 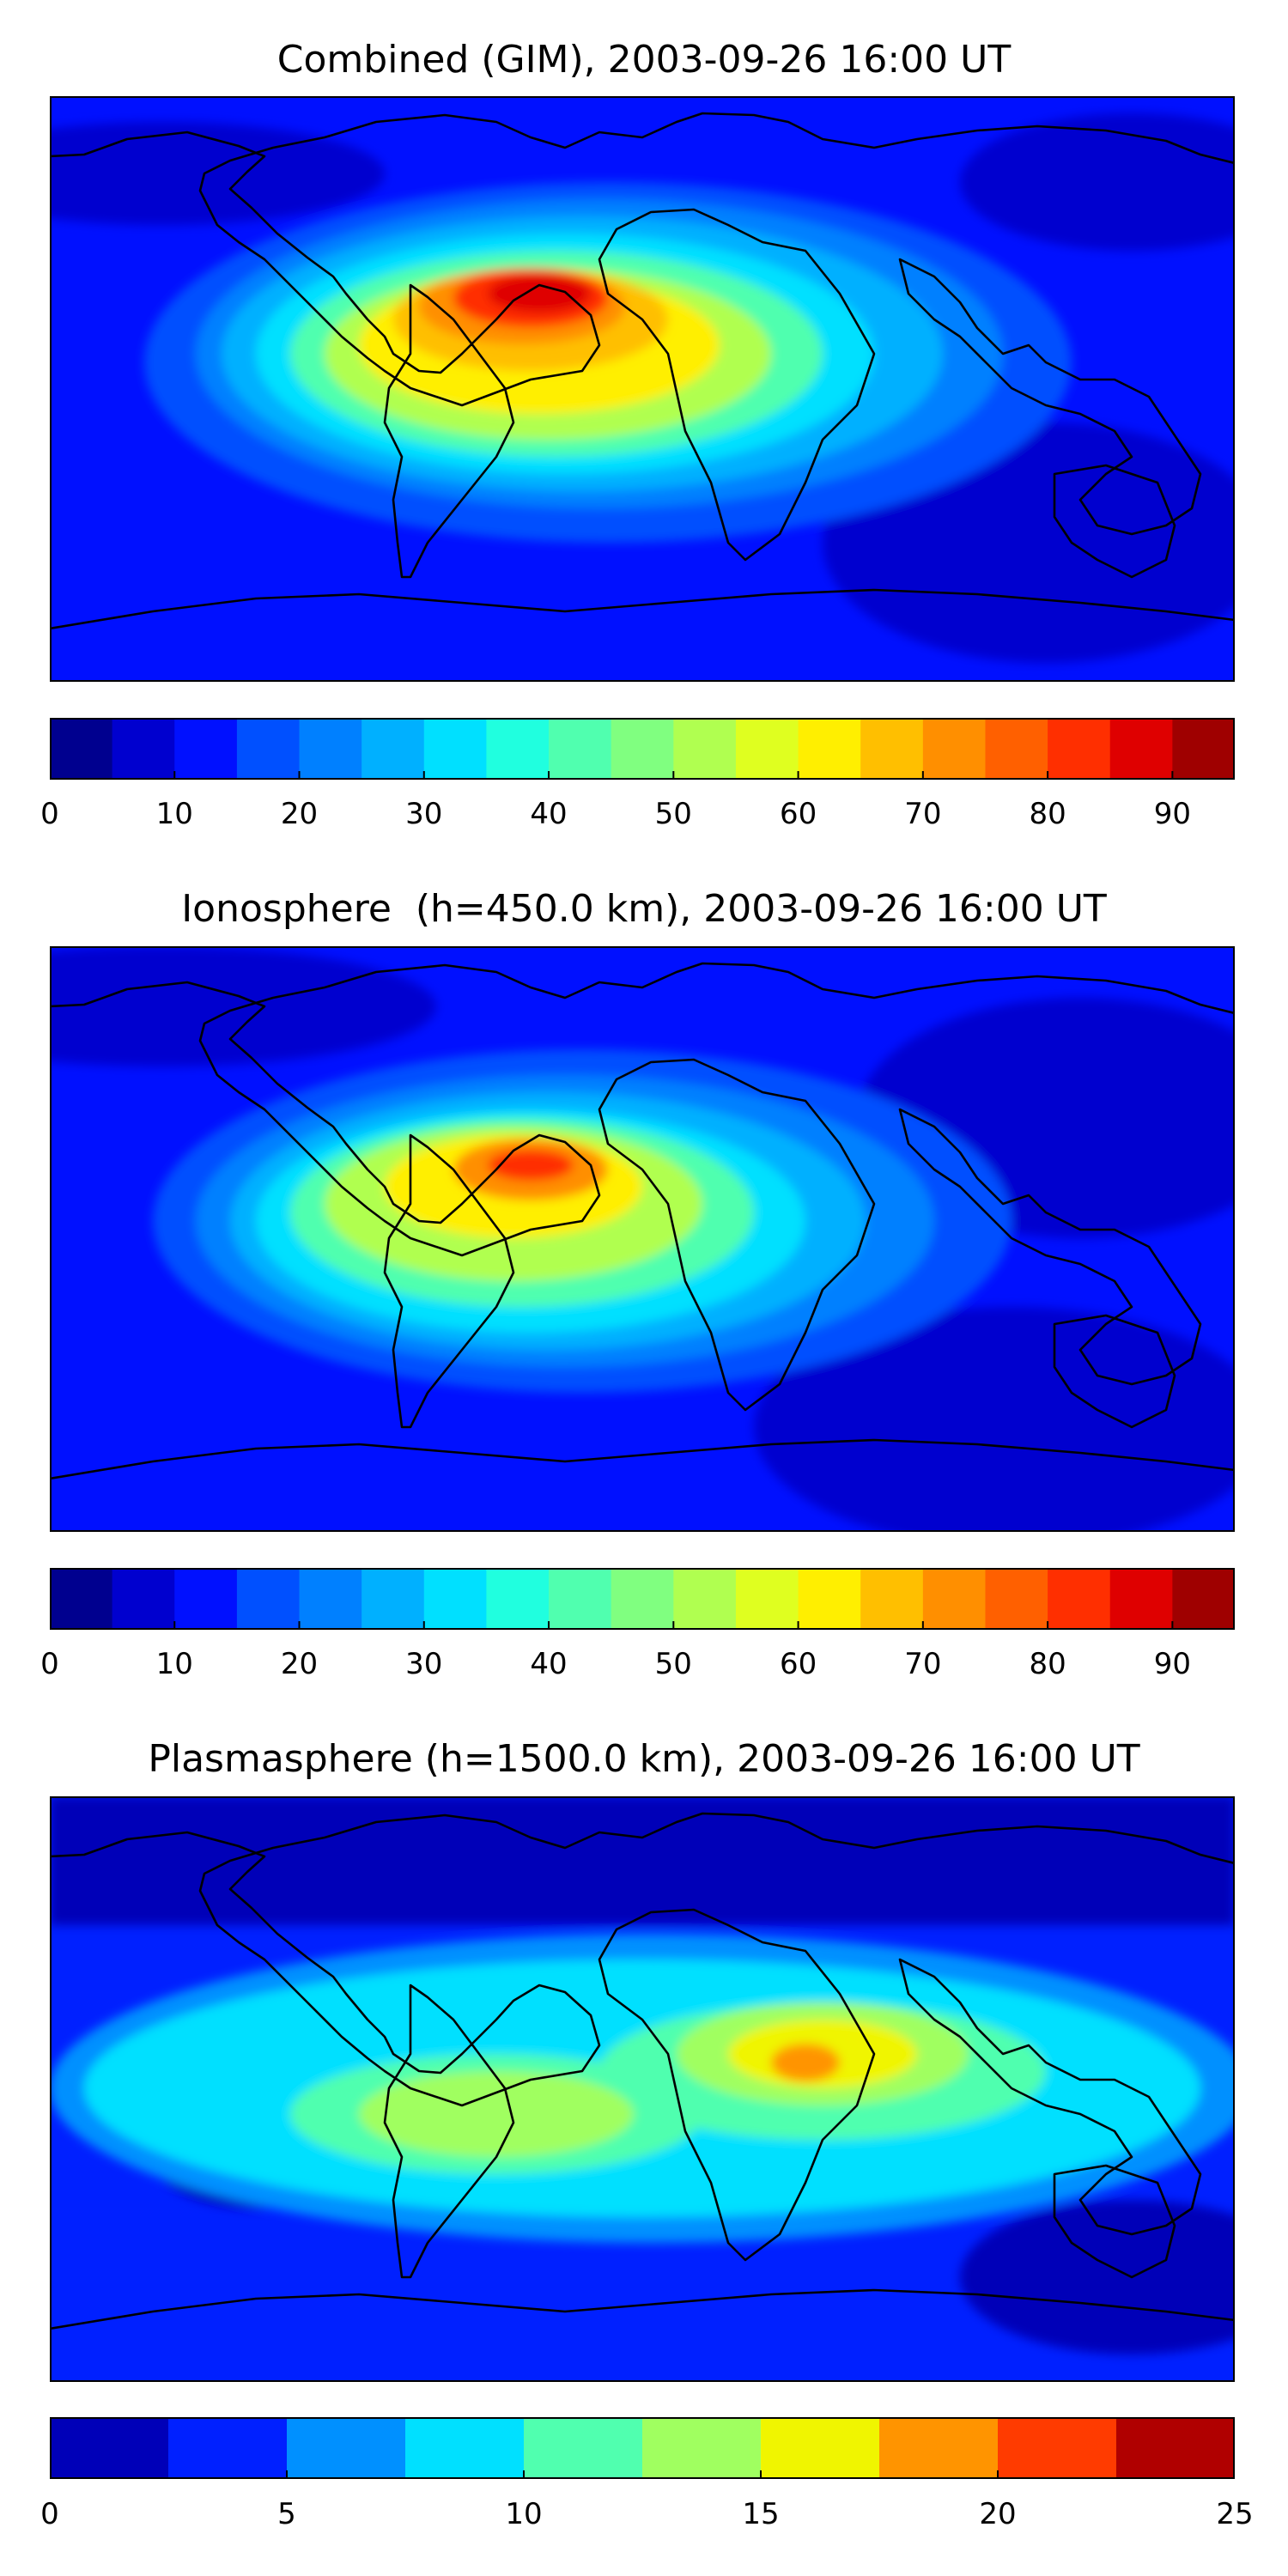 What do you see at coordinates (638, 1666) in the screenshot?
I see `colorbar-ticks-ionosphere: 0 10 20 30 40 50 60 70 80 90` at bounding box center [638, 1666].